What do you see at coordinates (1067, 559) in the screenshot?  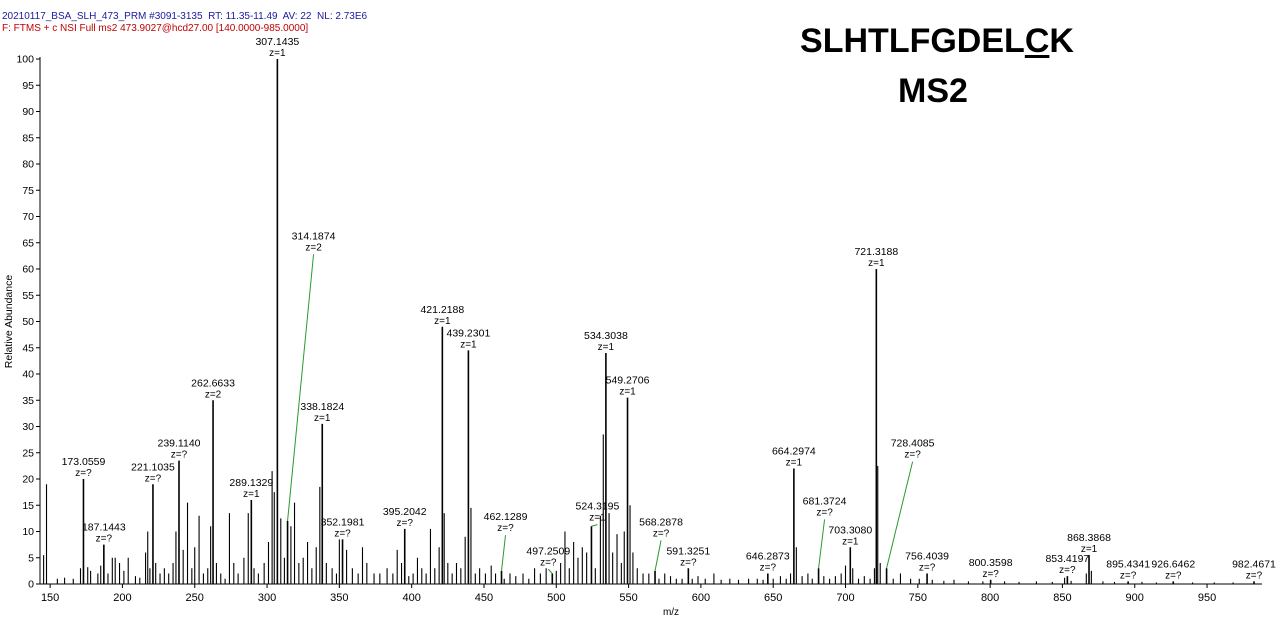 I see `peak-mz-label: 853.4197` at bounding box center [1067, 559].